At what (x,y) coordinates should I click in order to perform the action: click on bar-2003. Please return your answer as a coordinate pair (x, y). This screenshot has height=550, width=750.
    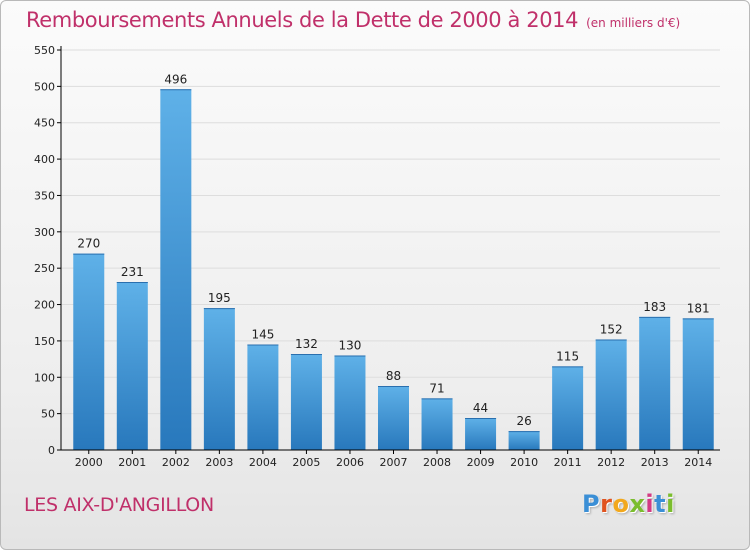
    Looking at the image, I should click on (219, 379).